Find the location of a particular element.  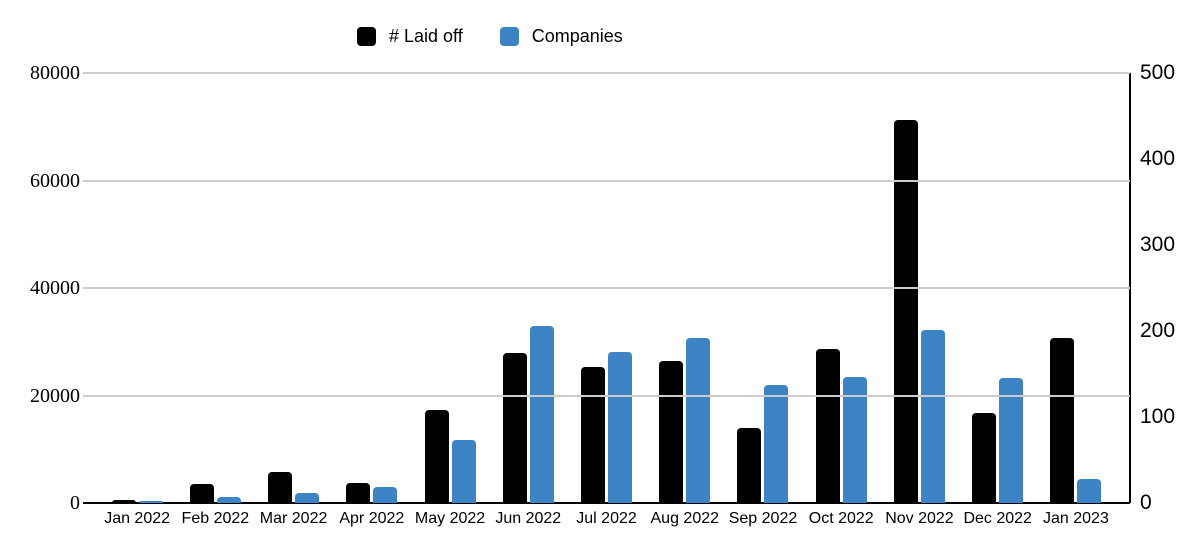

x-axis-label-jan-2022: Jan 2022 is located at coordinates (137, 518).